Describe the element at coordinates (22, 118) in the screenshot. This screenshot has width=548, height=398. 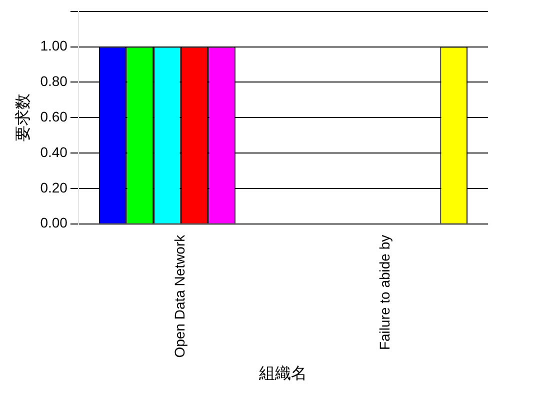
I see `y-axis-title: 要求数` at that location.